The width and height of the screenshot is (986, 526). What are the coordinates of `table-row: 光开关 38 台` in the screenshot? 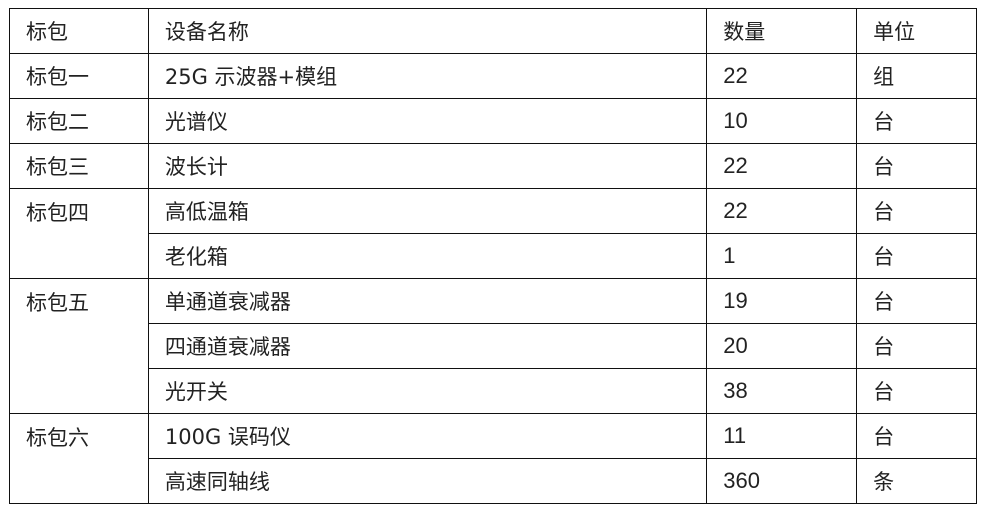 It's located at (493, 391).